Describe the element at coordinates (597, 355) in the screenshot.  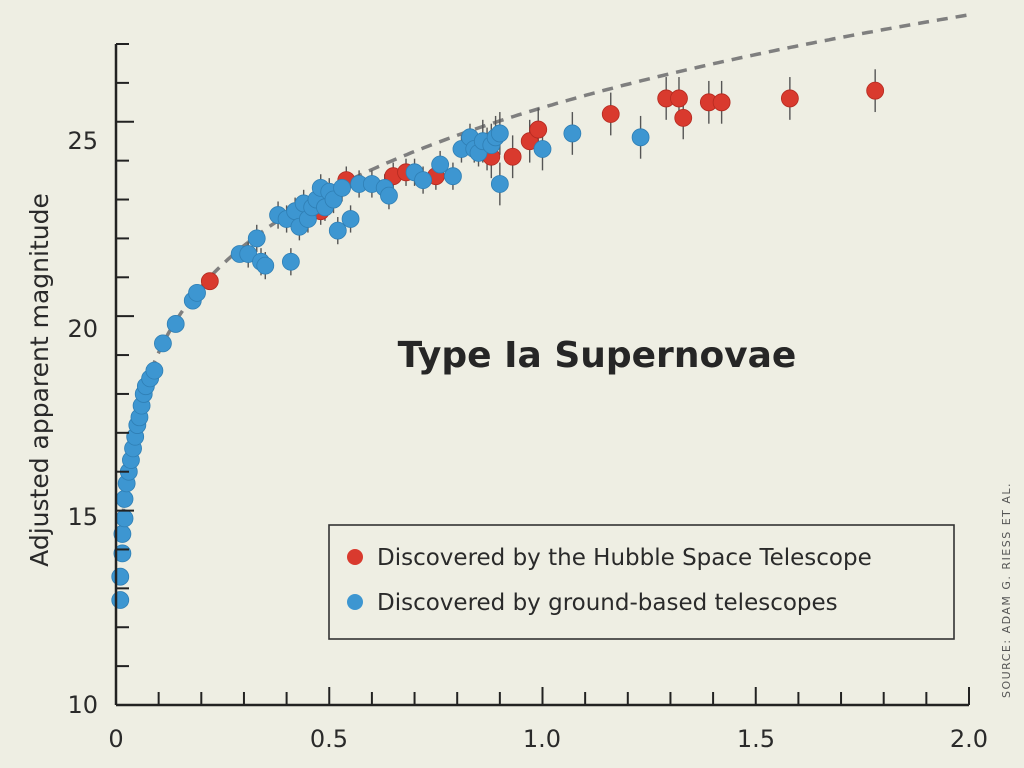
I see `chart-title: Type Ia Supernovae` at that location.